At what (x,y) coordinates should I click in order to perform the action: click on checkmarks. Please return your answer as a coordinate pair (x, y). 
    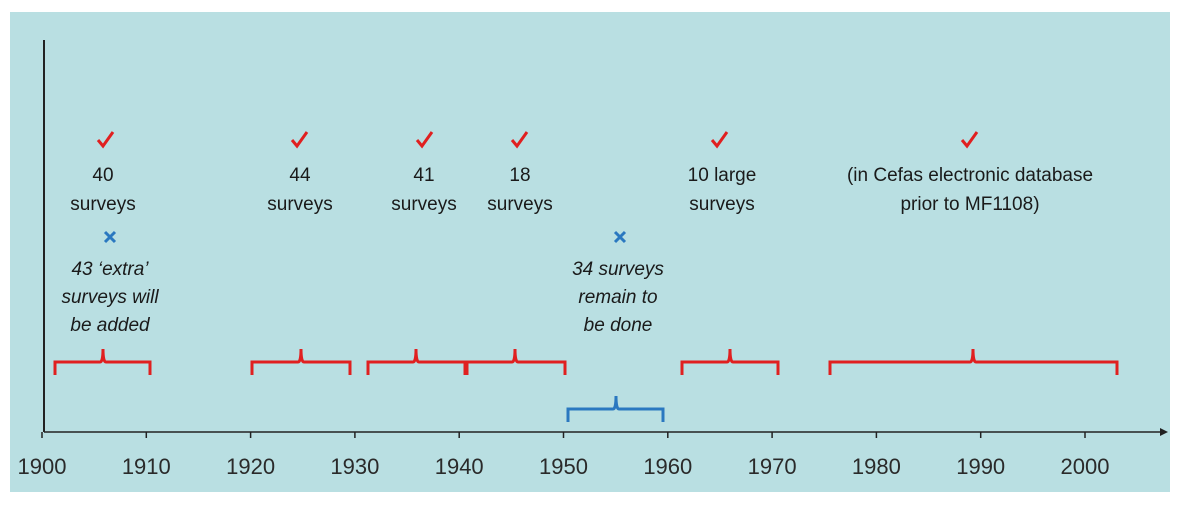
    Looking at the image, I should click on (537, 140).